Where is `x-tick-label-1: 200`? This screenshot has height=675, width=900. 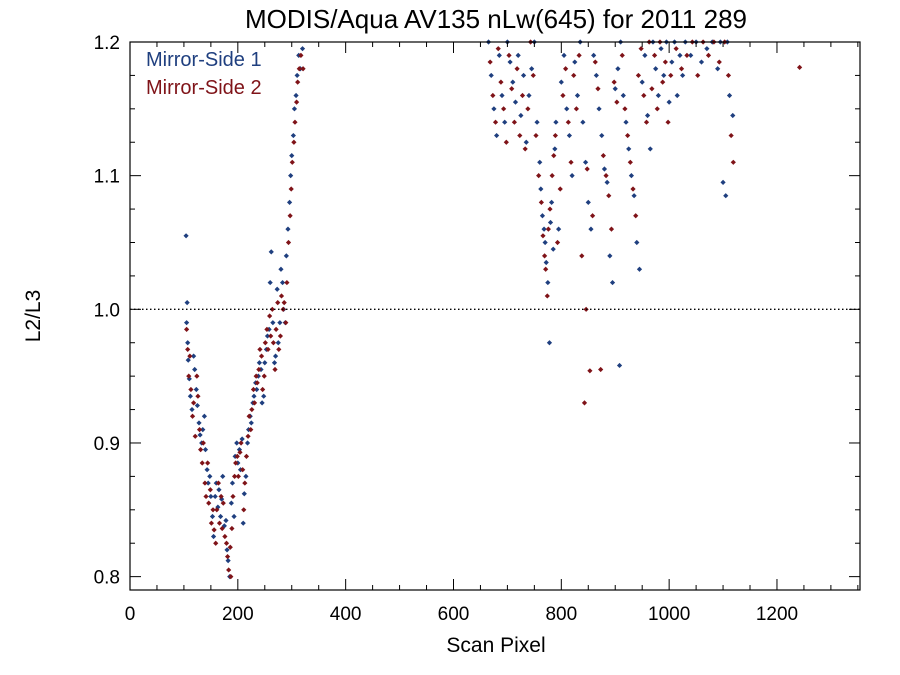
x-tick-label-1: 200 is located at coordinates (238, 614).